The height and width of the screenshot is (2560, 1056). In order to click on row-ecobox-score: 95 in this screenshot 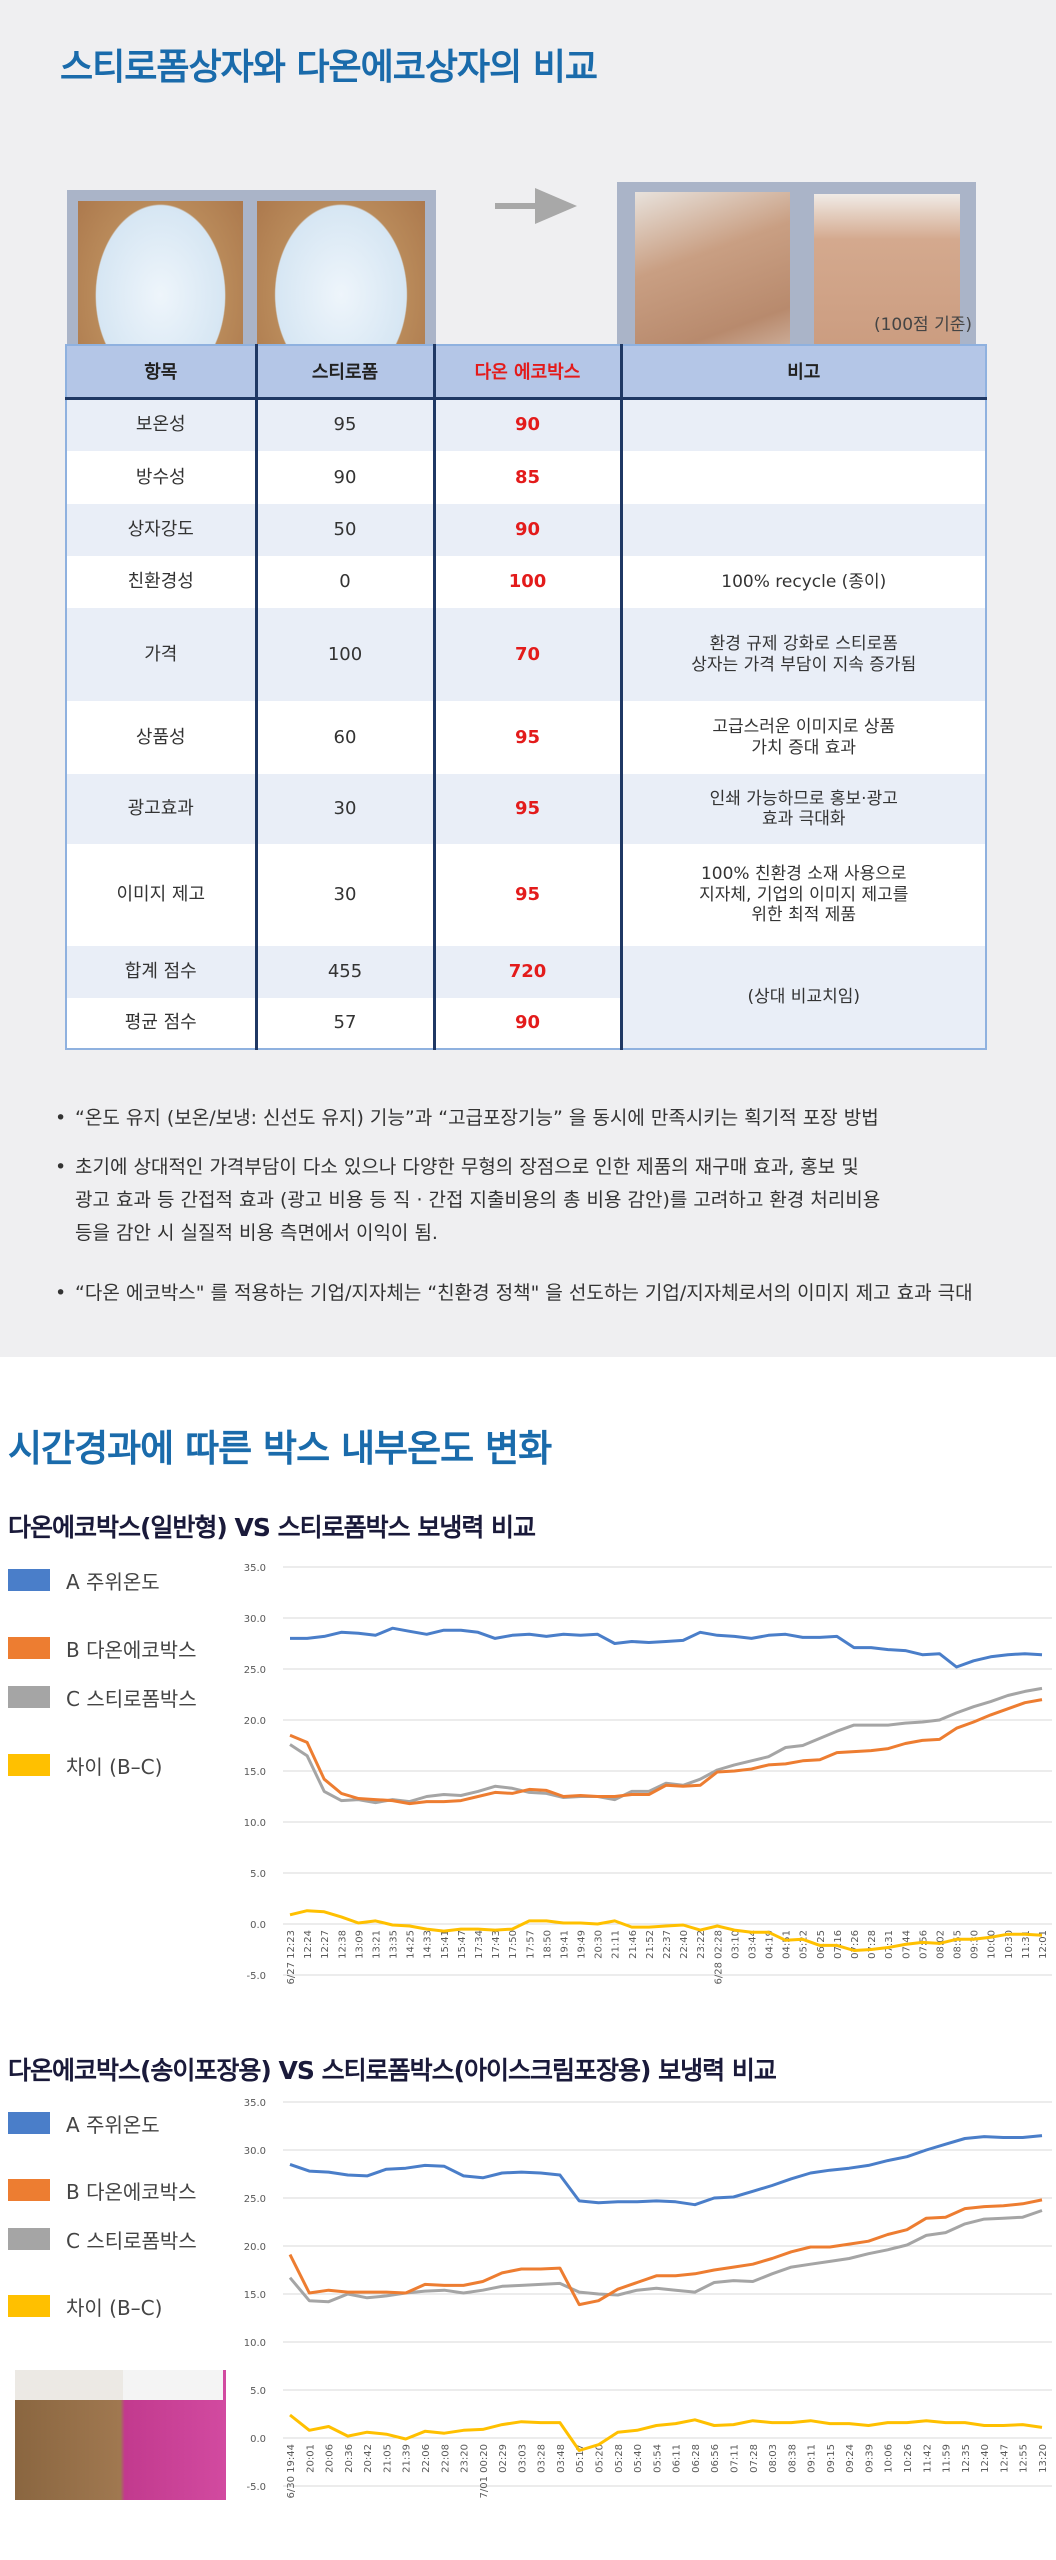, I will do `click(526, 895)`.